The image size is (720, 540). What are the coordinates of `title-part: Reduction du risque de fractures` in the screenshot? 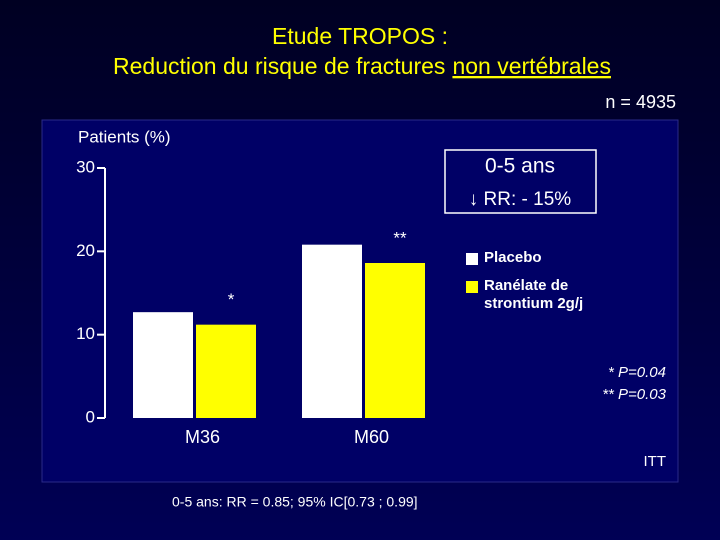 It's located at (279, 66).